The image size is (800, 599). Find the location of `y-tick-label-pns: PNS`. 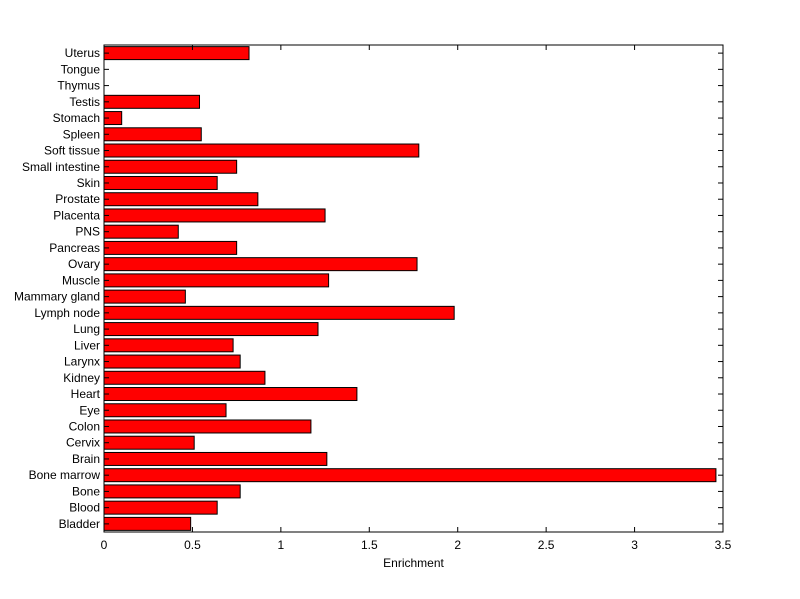

y-tick-label-pns: PNS is located at coordinates (87, 232).